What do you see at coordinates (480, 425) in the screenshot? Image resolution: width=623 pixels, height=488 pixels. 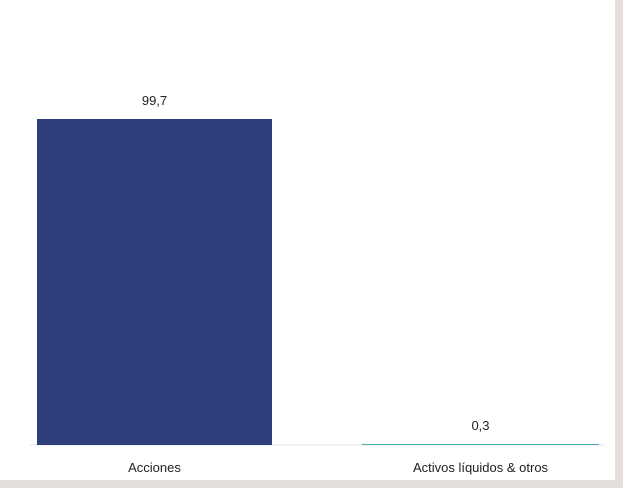 I see `bar-value-label-1: 0,3` at bounding box center [480, 425].